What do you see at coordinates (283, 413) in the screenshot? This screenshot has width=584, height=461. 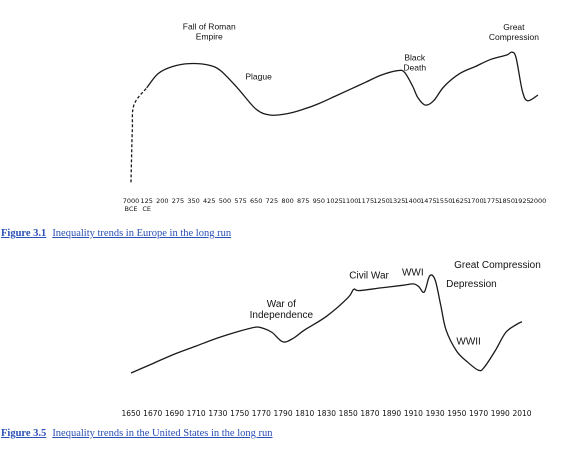 I see `x-tick-label: 1790` at bounding box center [283, 413].